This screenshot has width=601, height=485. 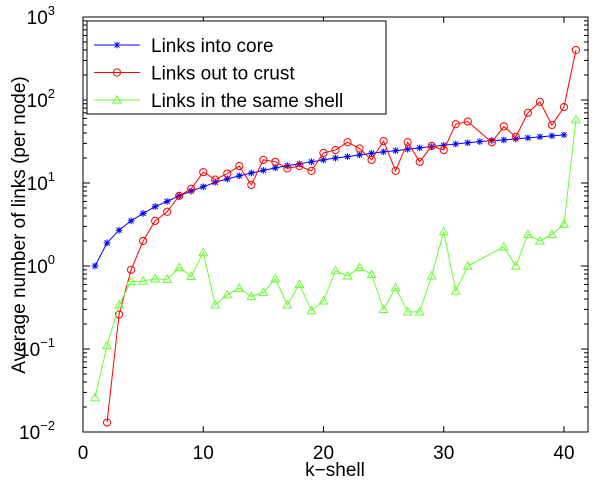 I want to click on legend-label: Links into core, so click(x=212, y=46).